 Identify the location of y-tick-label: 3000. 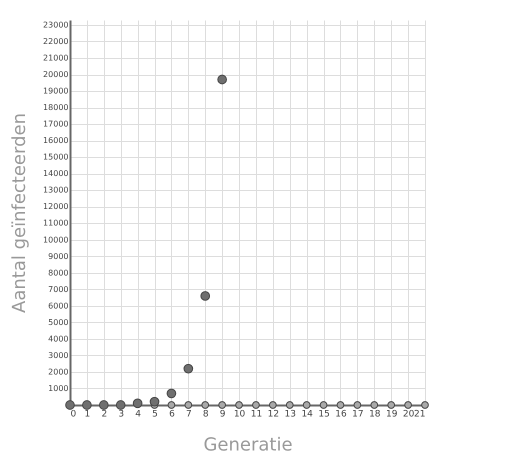
(58, 355).